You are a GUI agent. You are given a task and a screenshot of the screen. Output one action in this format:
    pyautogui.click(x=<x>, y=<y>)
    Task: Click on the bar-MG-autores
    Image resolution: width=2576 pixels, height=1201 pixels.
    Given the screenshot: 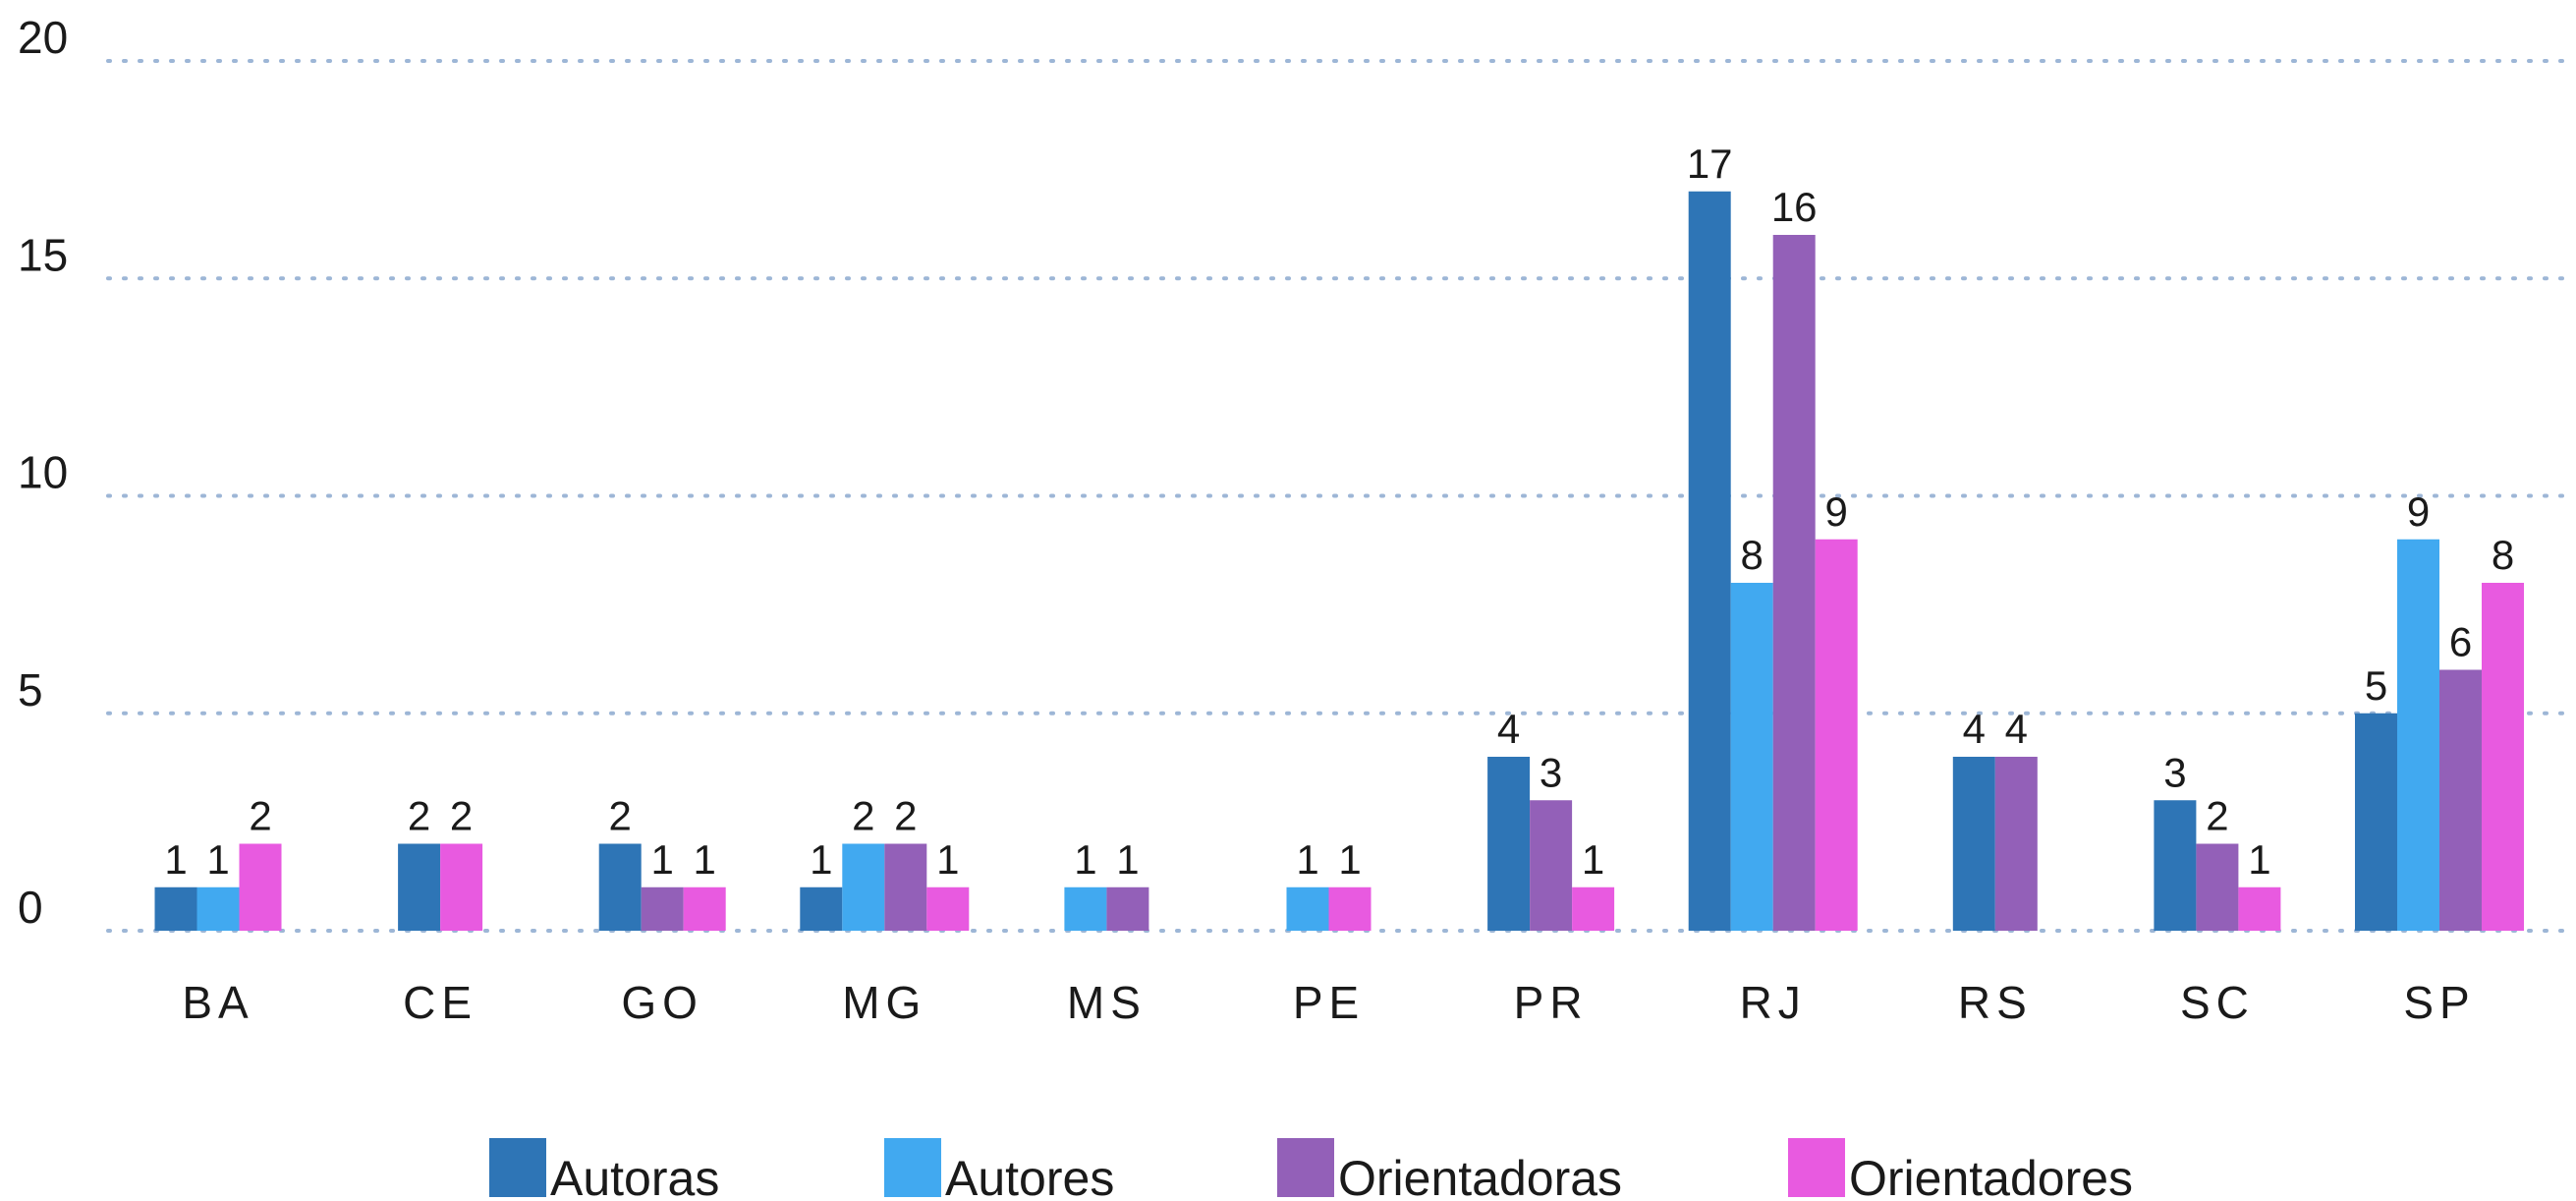 What is the action you would take?
    pyautogui.click(x=863, y=887)
    